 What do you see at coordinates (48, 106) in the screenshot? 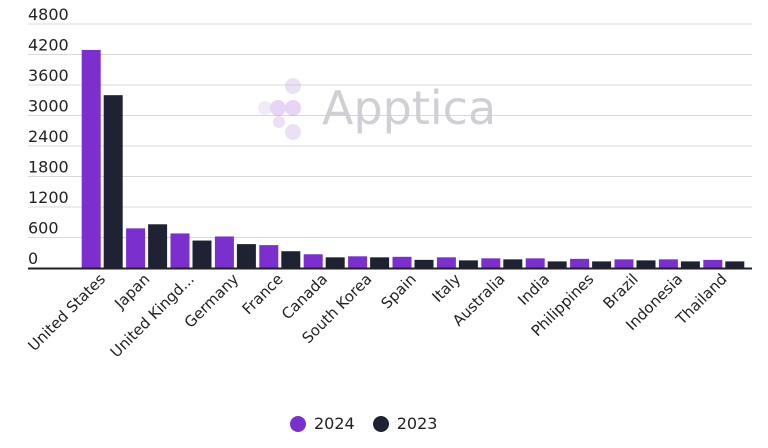
I see `y-tick-label: 3000` at bounding box center [48, 106].